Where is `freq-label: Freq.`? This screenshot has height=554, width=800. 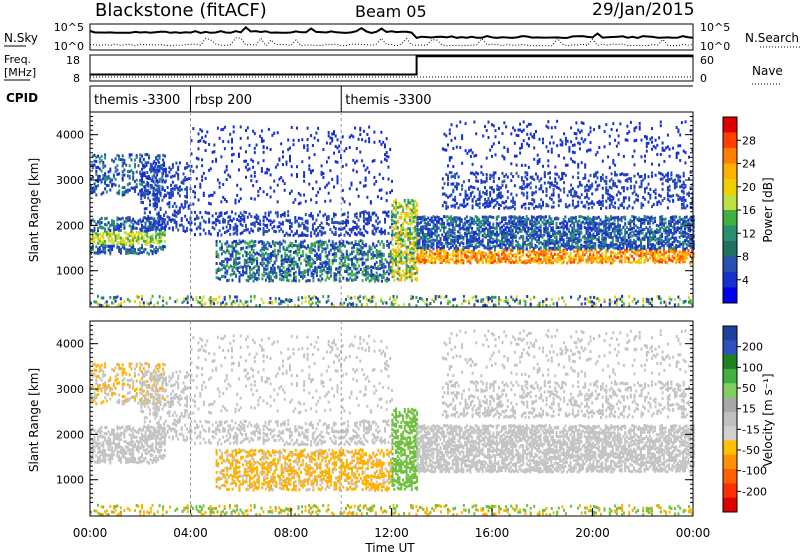 freq-label: Freq. is located at coordinates (17, 59).